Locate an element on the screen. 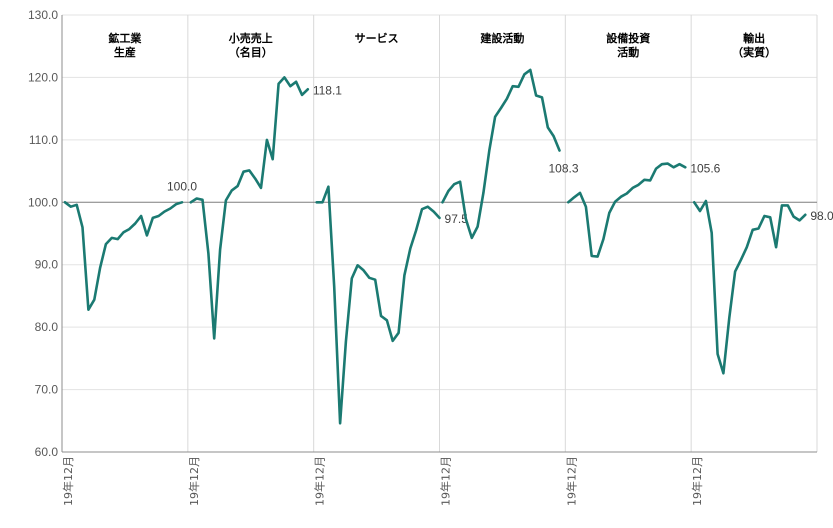 This screenshot has height=528, width=833. panel-title: 小売売上（名目） is located at coordinates (250, 45).